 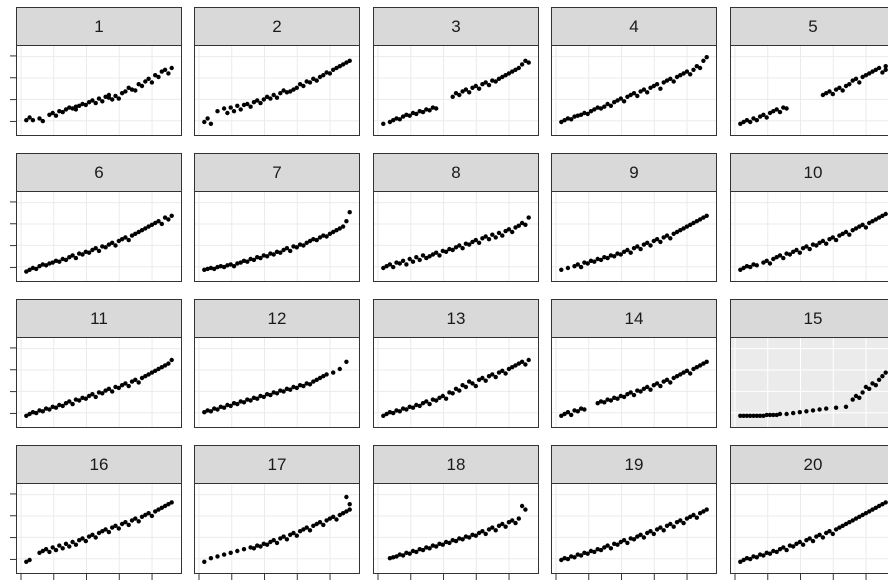 I want to click on facet-strip-label: 1, so click(x=99, y=26).